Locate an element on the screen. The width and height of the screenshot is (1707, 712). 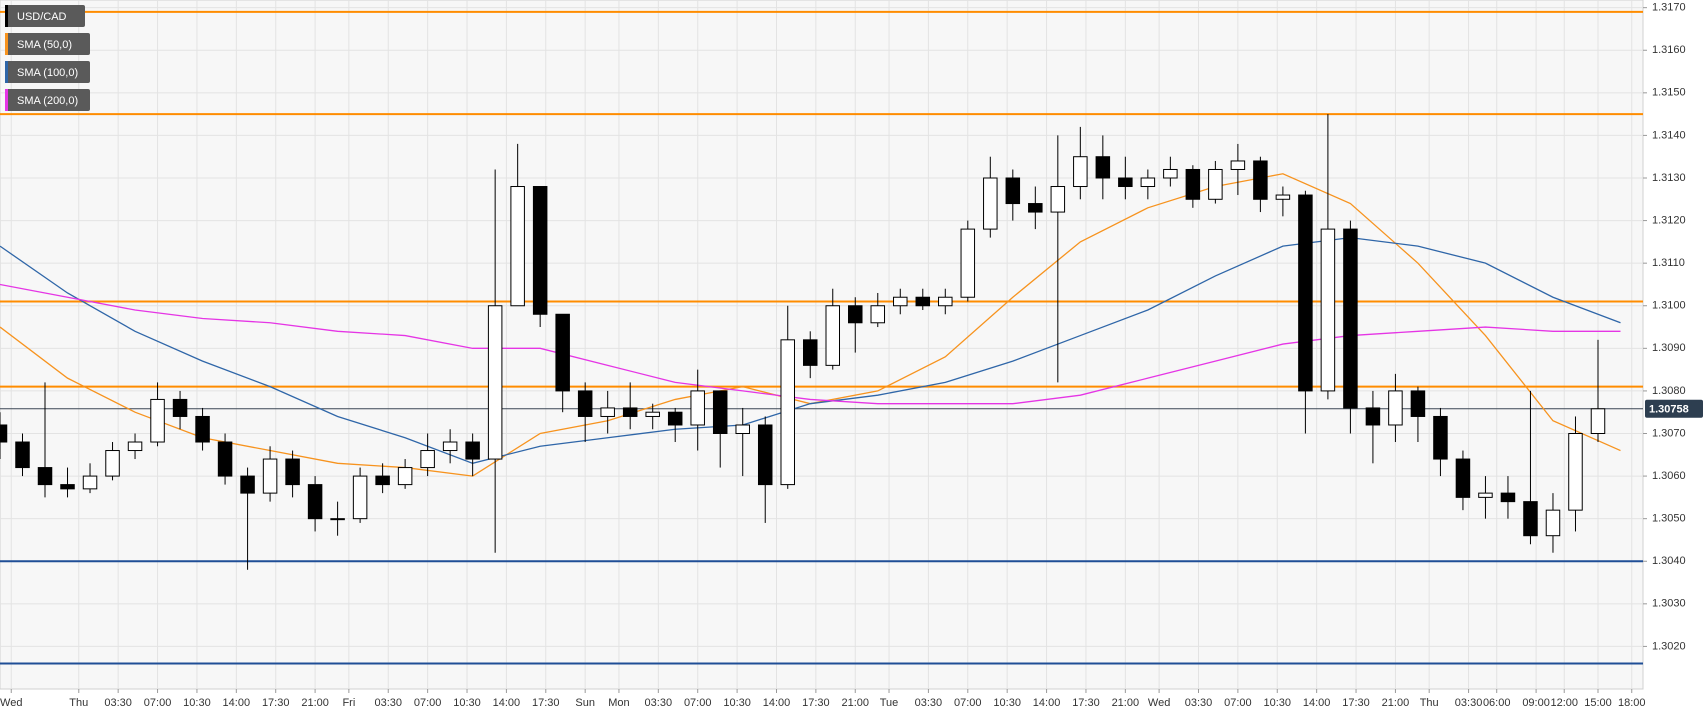
y-tick-label: 1.3150 is located at coordinates (1669, 93).